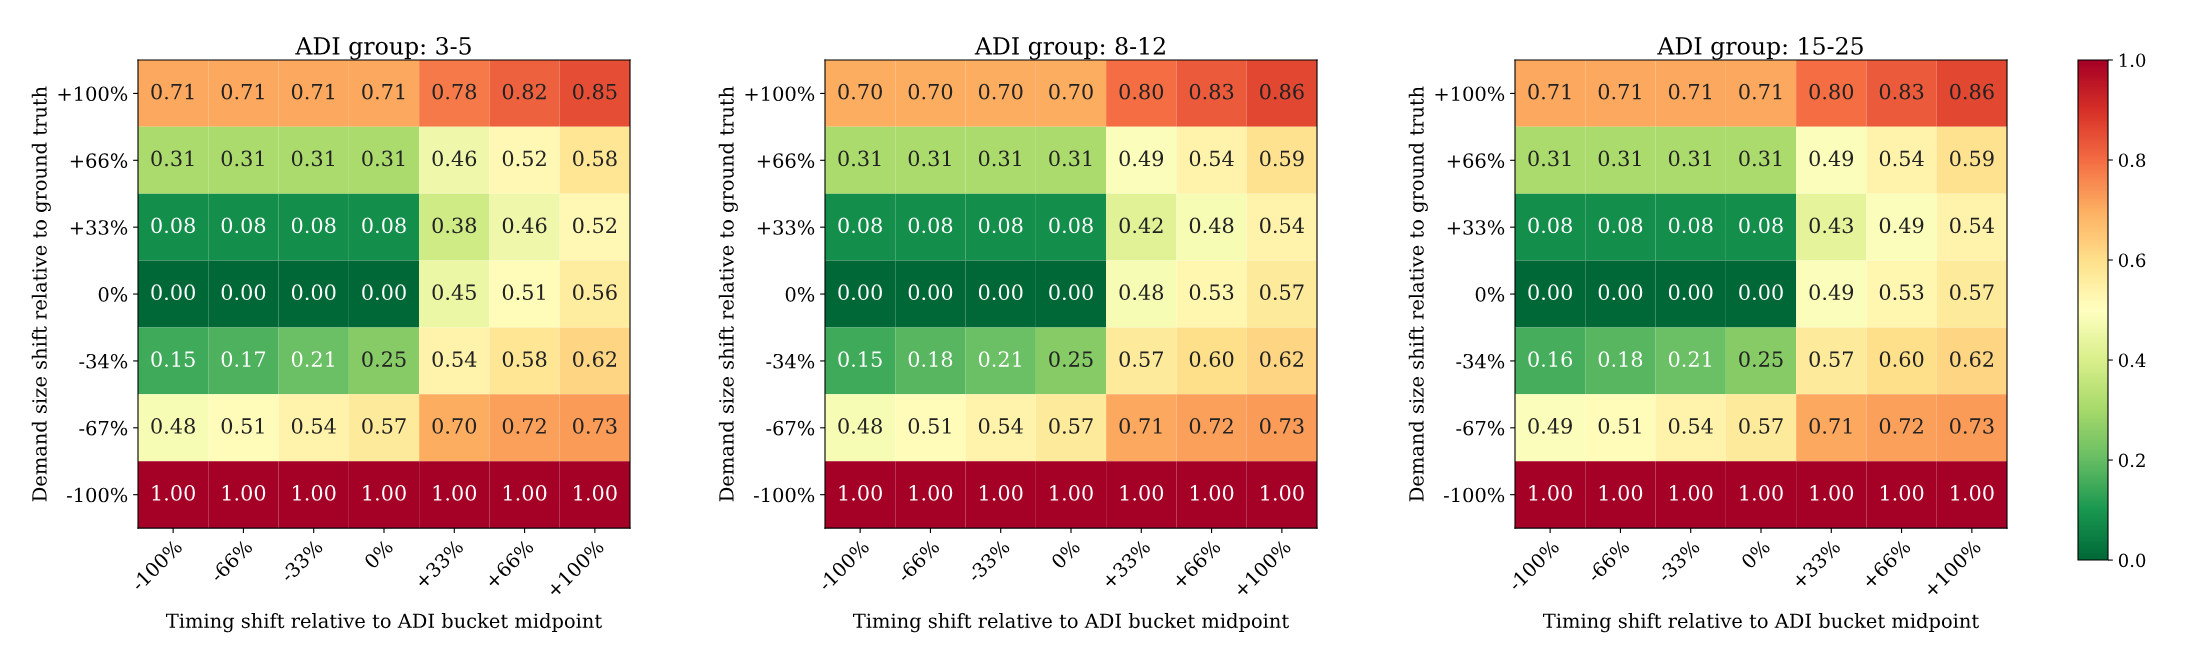  I want to click on data-label: 0.62, so click(1282, 359).